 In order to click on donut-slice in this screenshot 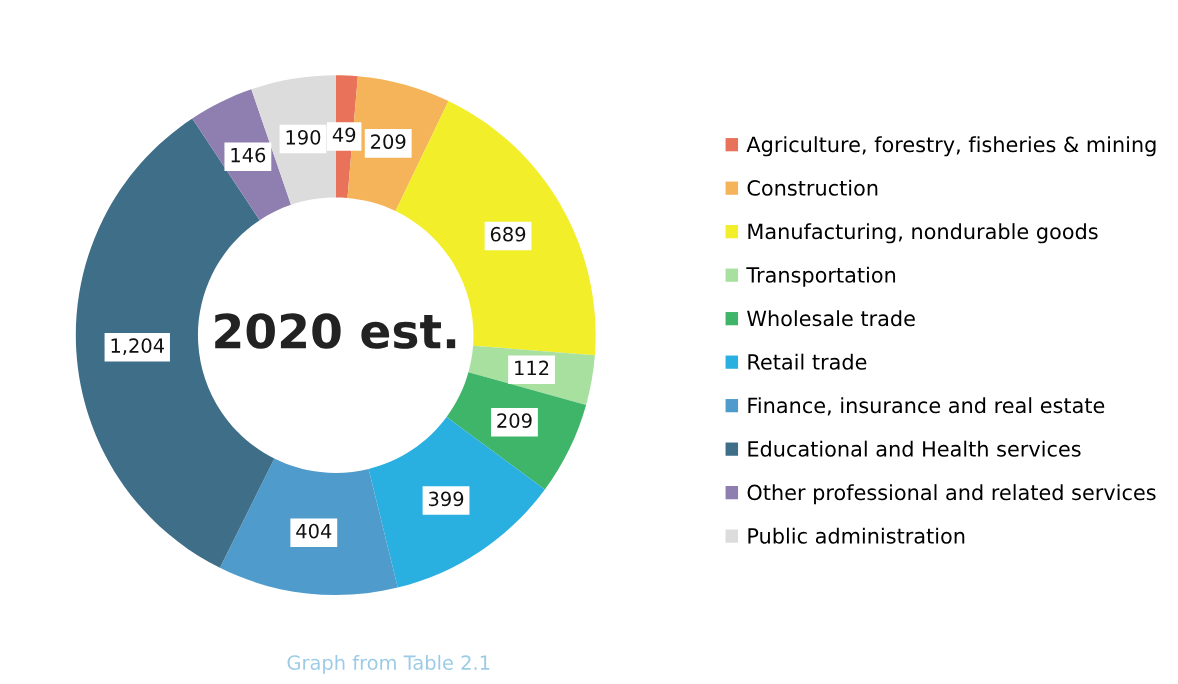, I will do `click(308, 527)`.